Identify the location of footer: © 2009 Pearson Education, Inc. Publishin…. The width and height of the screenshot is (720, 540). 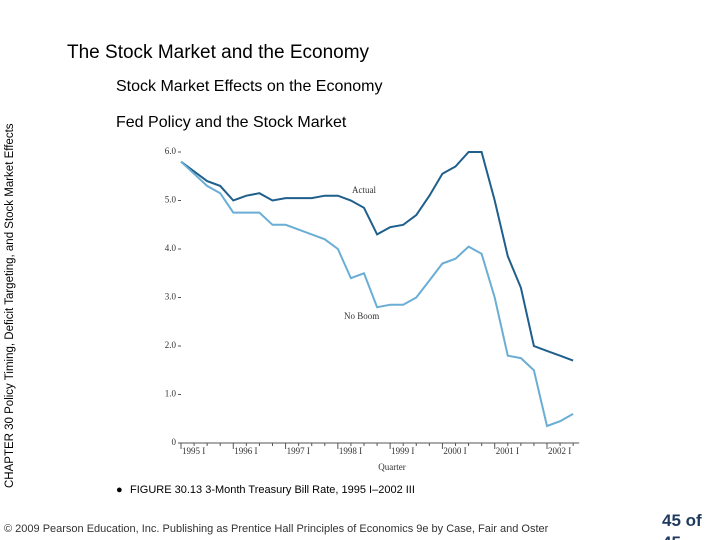
(276, 529).